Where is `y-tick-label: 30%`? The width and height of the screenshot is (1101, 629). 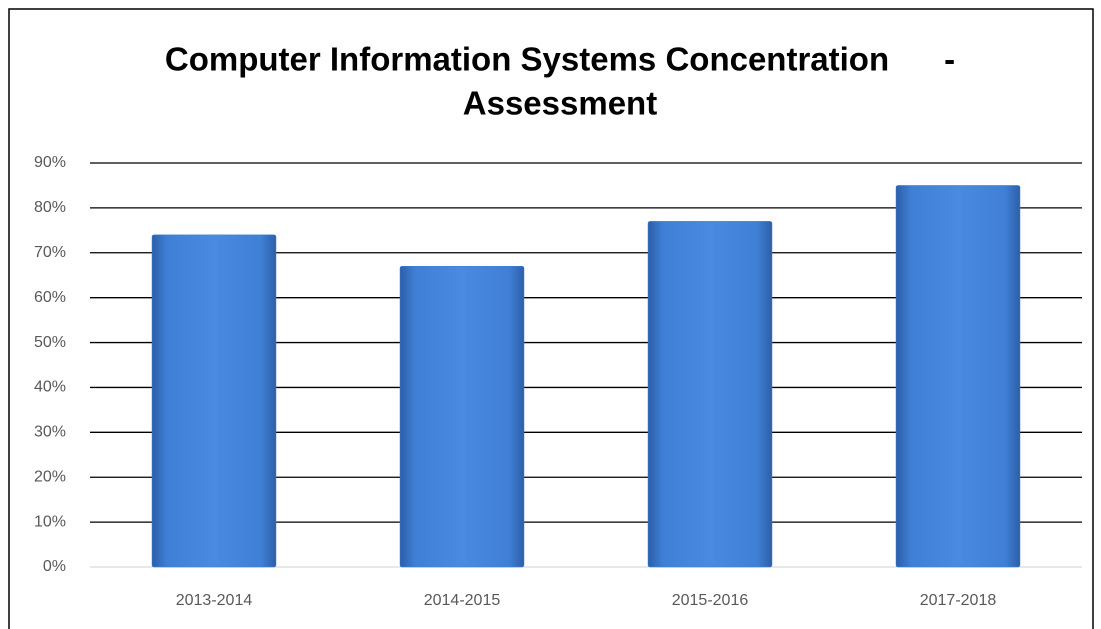 y-tick-label: 30% is located at coordinates (50, 432).